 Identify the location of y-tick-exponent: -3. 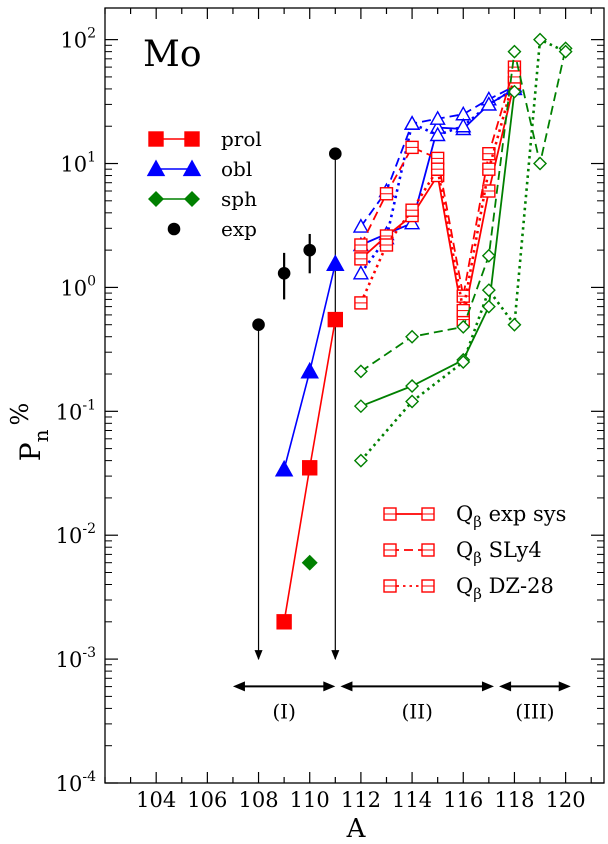
(89, 653).